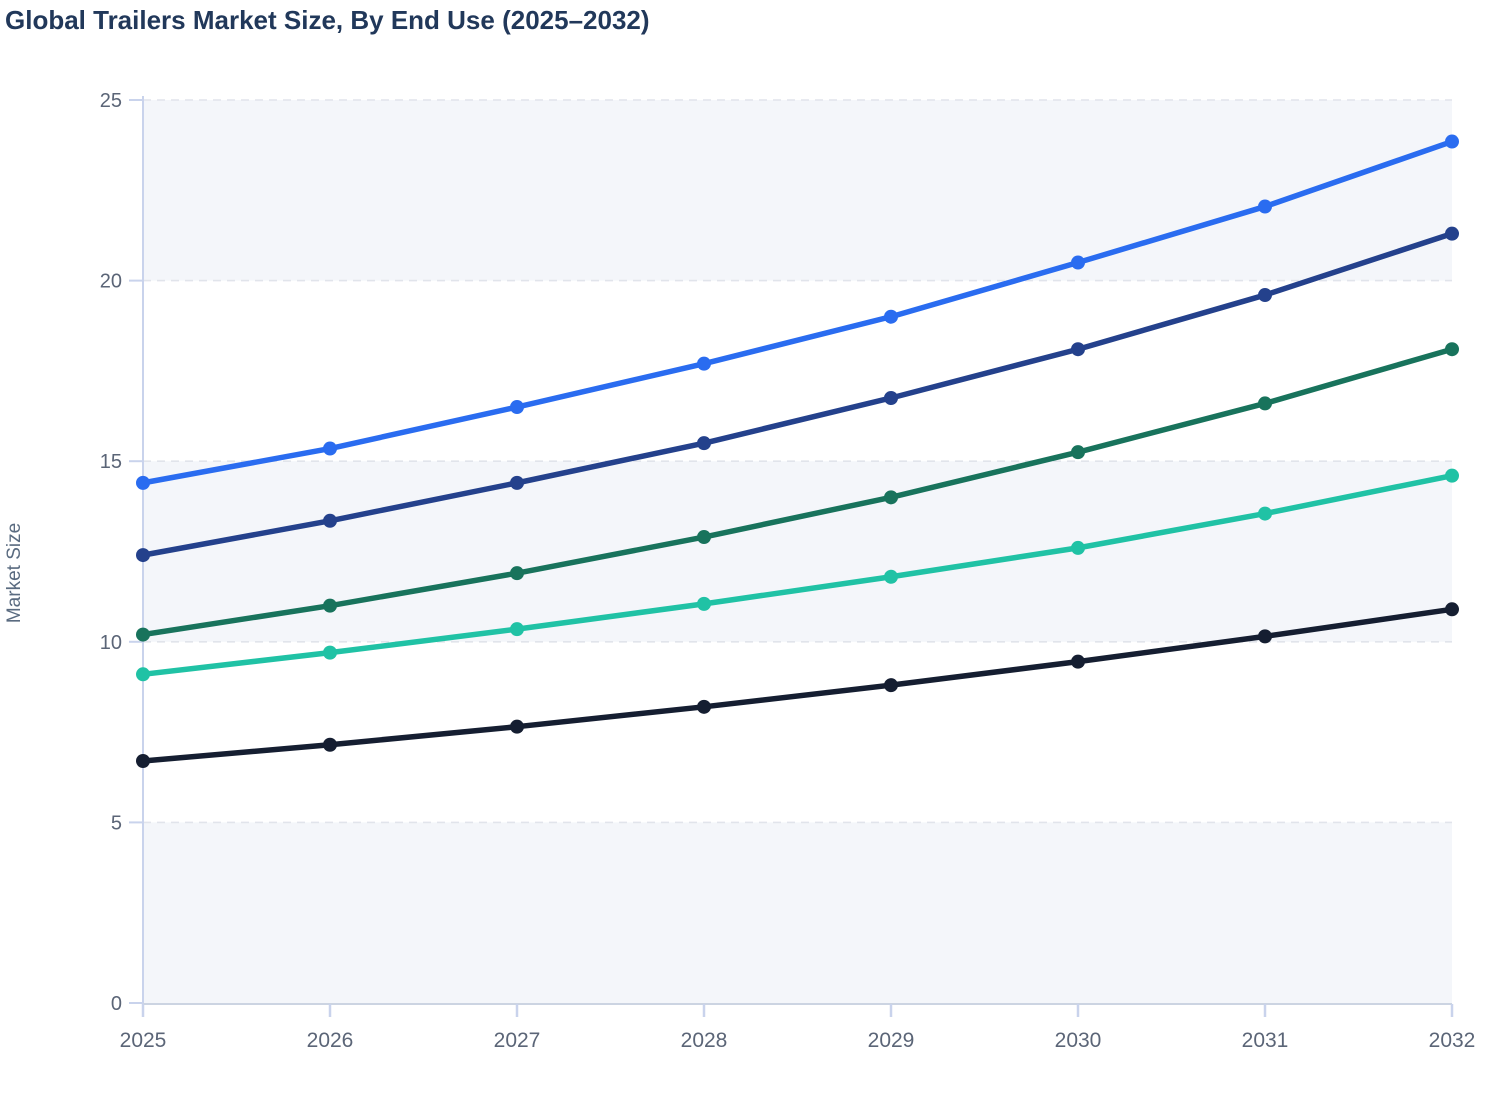 The width and height of the screenshot is (1508, 1120). What do you see at coordinates (330, 1040) in the screenshot?
I see `x-tick-label: 2026` at bounding box center [330, 1040].